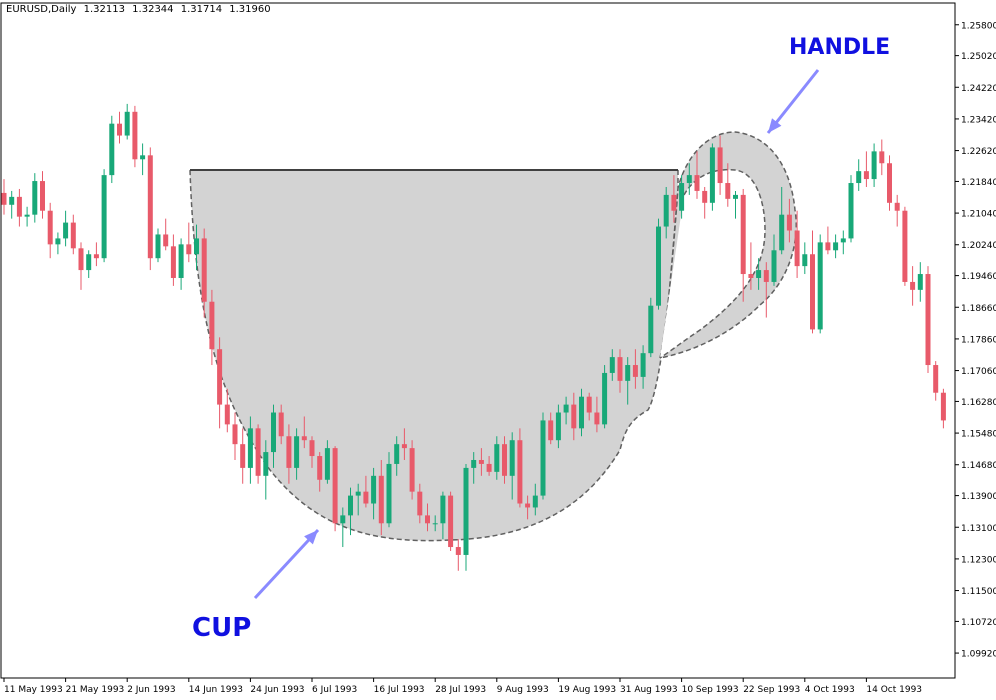  What do you see at coordinates (978, 246) in the screenshot?
I see `y-tick-label: 1.20240` at bounding box center [978, 246].